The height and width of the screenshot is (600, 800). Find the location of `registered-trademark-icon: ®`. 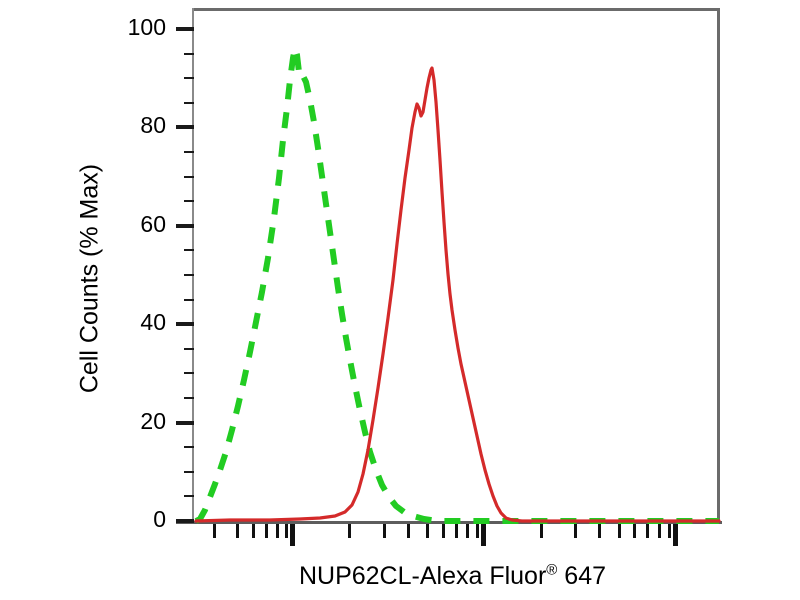

registered-trademark-icon: ® is located at coordinates (552, 570).